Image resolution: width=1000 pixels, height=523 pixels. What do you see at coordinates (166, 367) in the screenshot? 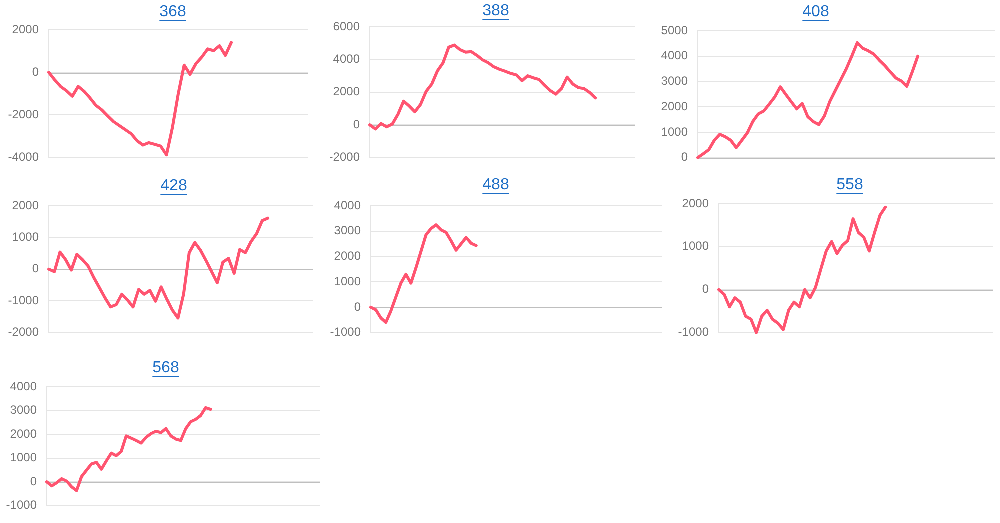
I see `chart-title: 568` at bounding box center [166, 367].